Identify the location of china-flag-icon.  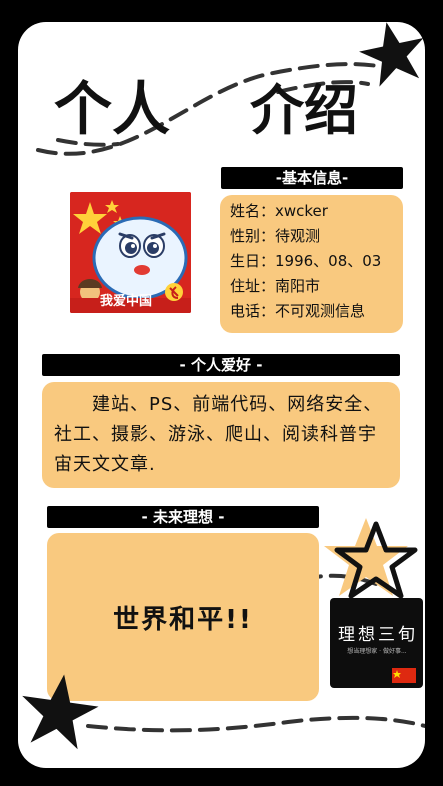
(404, 675).